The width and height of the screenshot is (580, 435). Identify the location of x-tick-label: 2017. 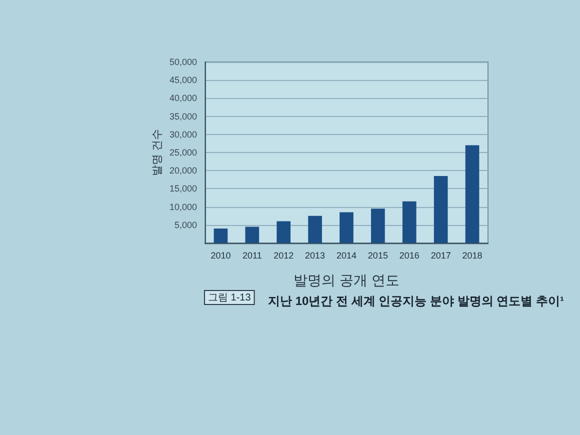
(440, 255).